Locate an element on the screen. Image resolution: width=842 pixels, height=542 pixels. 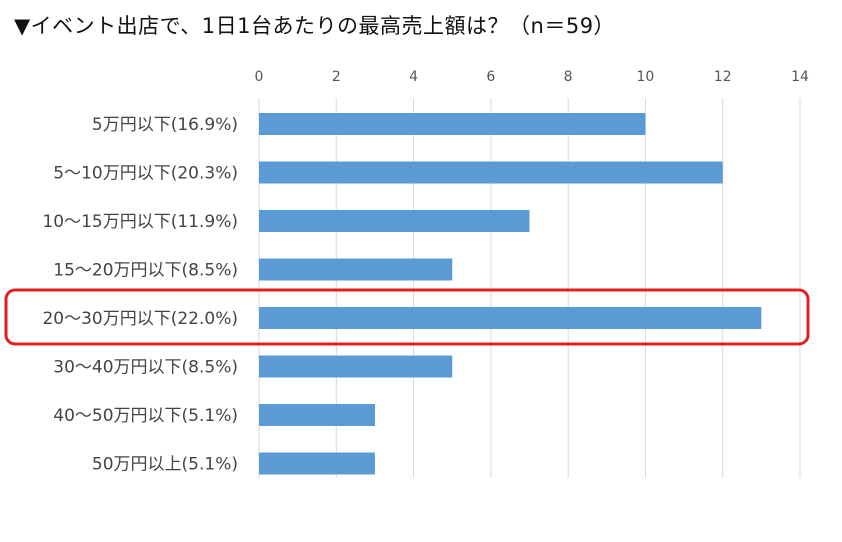
x-tick-label: 4 is located at coordinates (413, 77).